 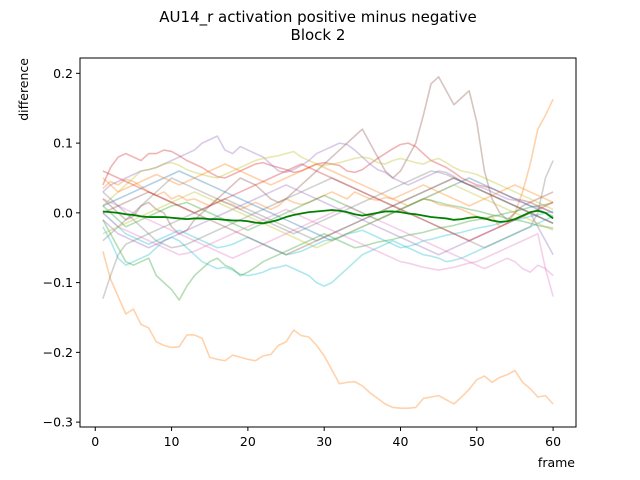 What do you see at coordinates (58, 422) in the screenshot?
I see `y-tick-label: −0.3` at bounding box center [58, 422].